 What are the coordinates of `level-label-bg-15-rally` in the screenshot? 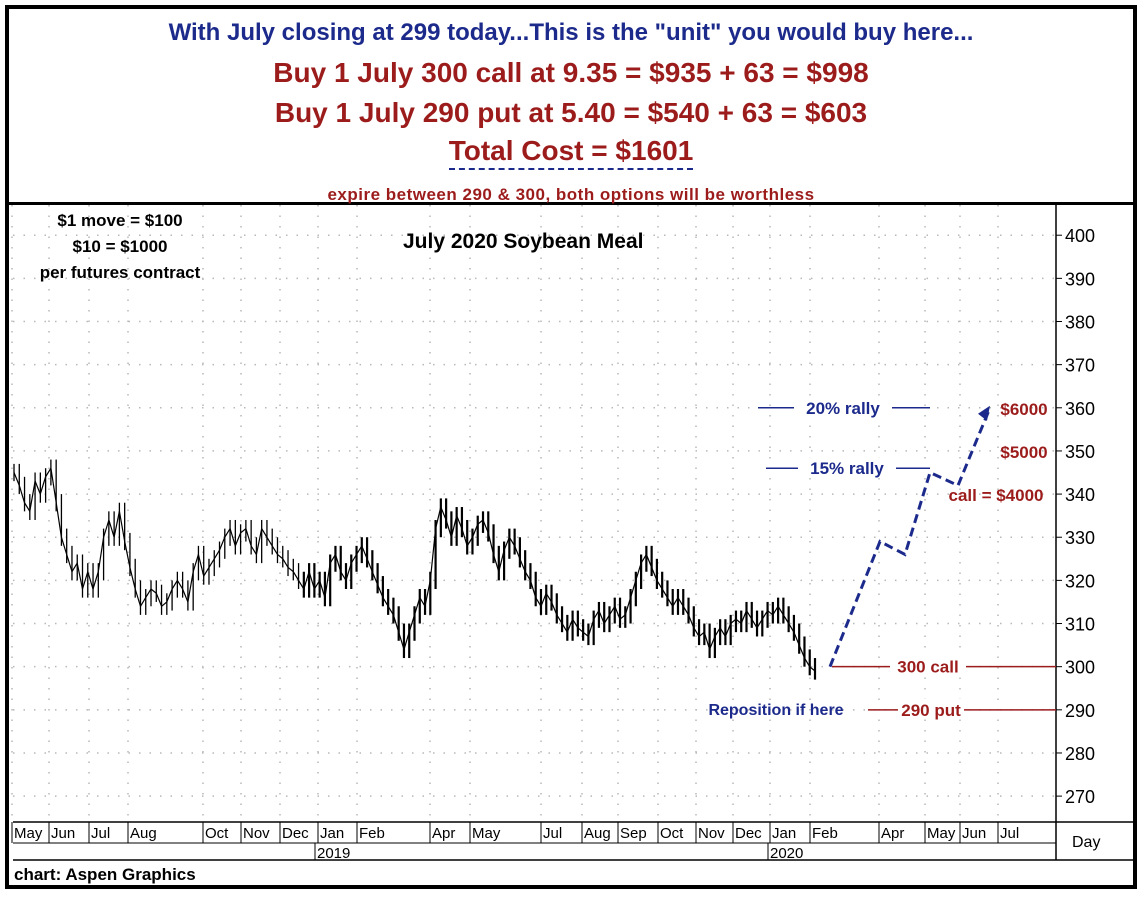 It's located at (847, 467).